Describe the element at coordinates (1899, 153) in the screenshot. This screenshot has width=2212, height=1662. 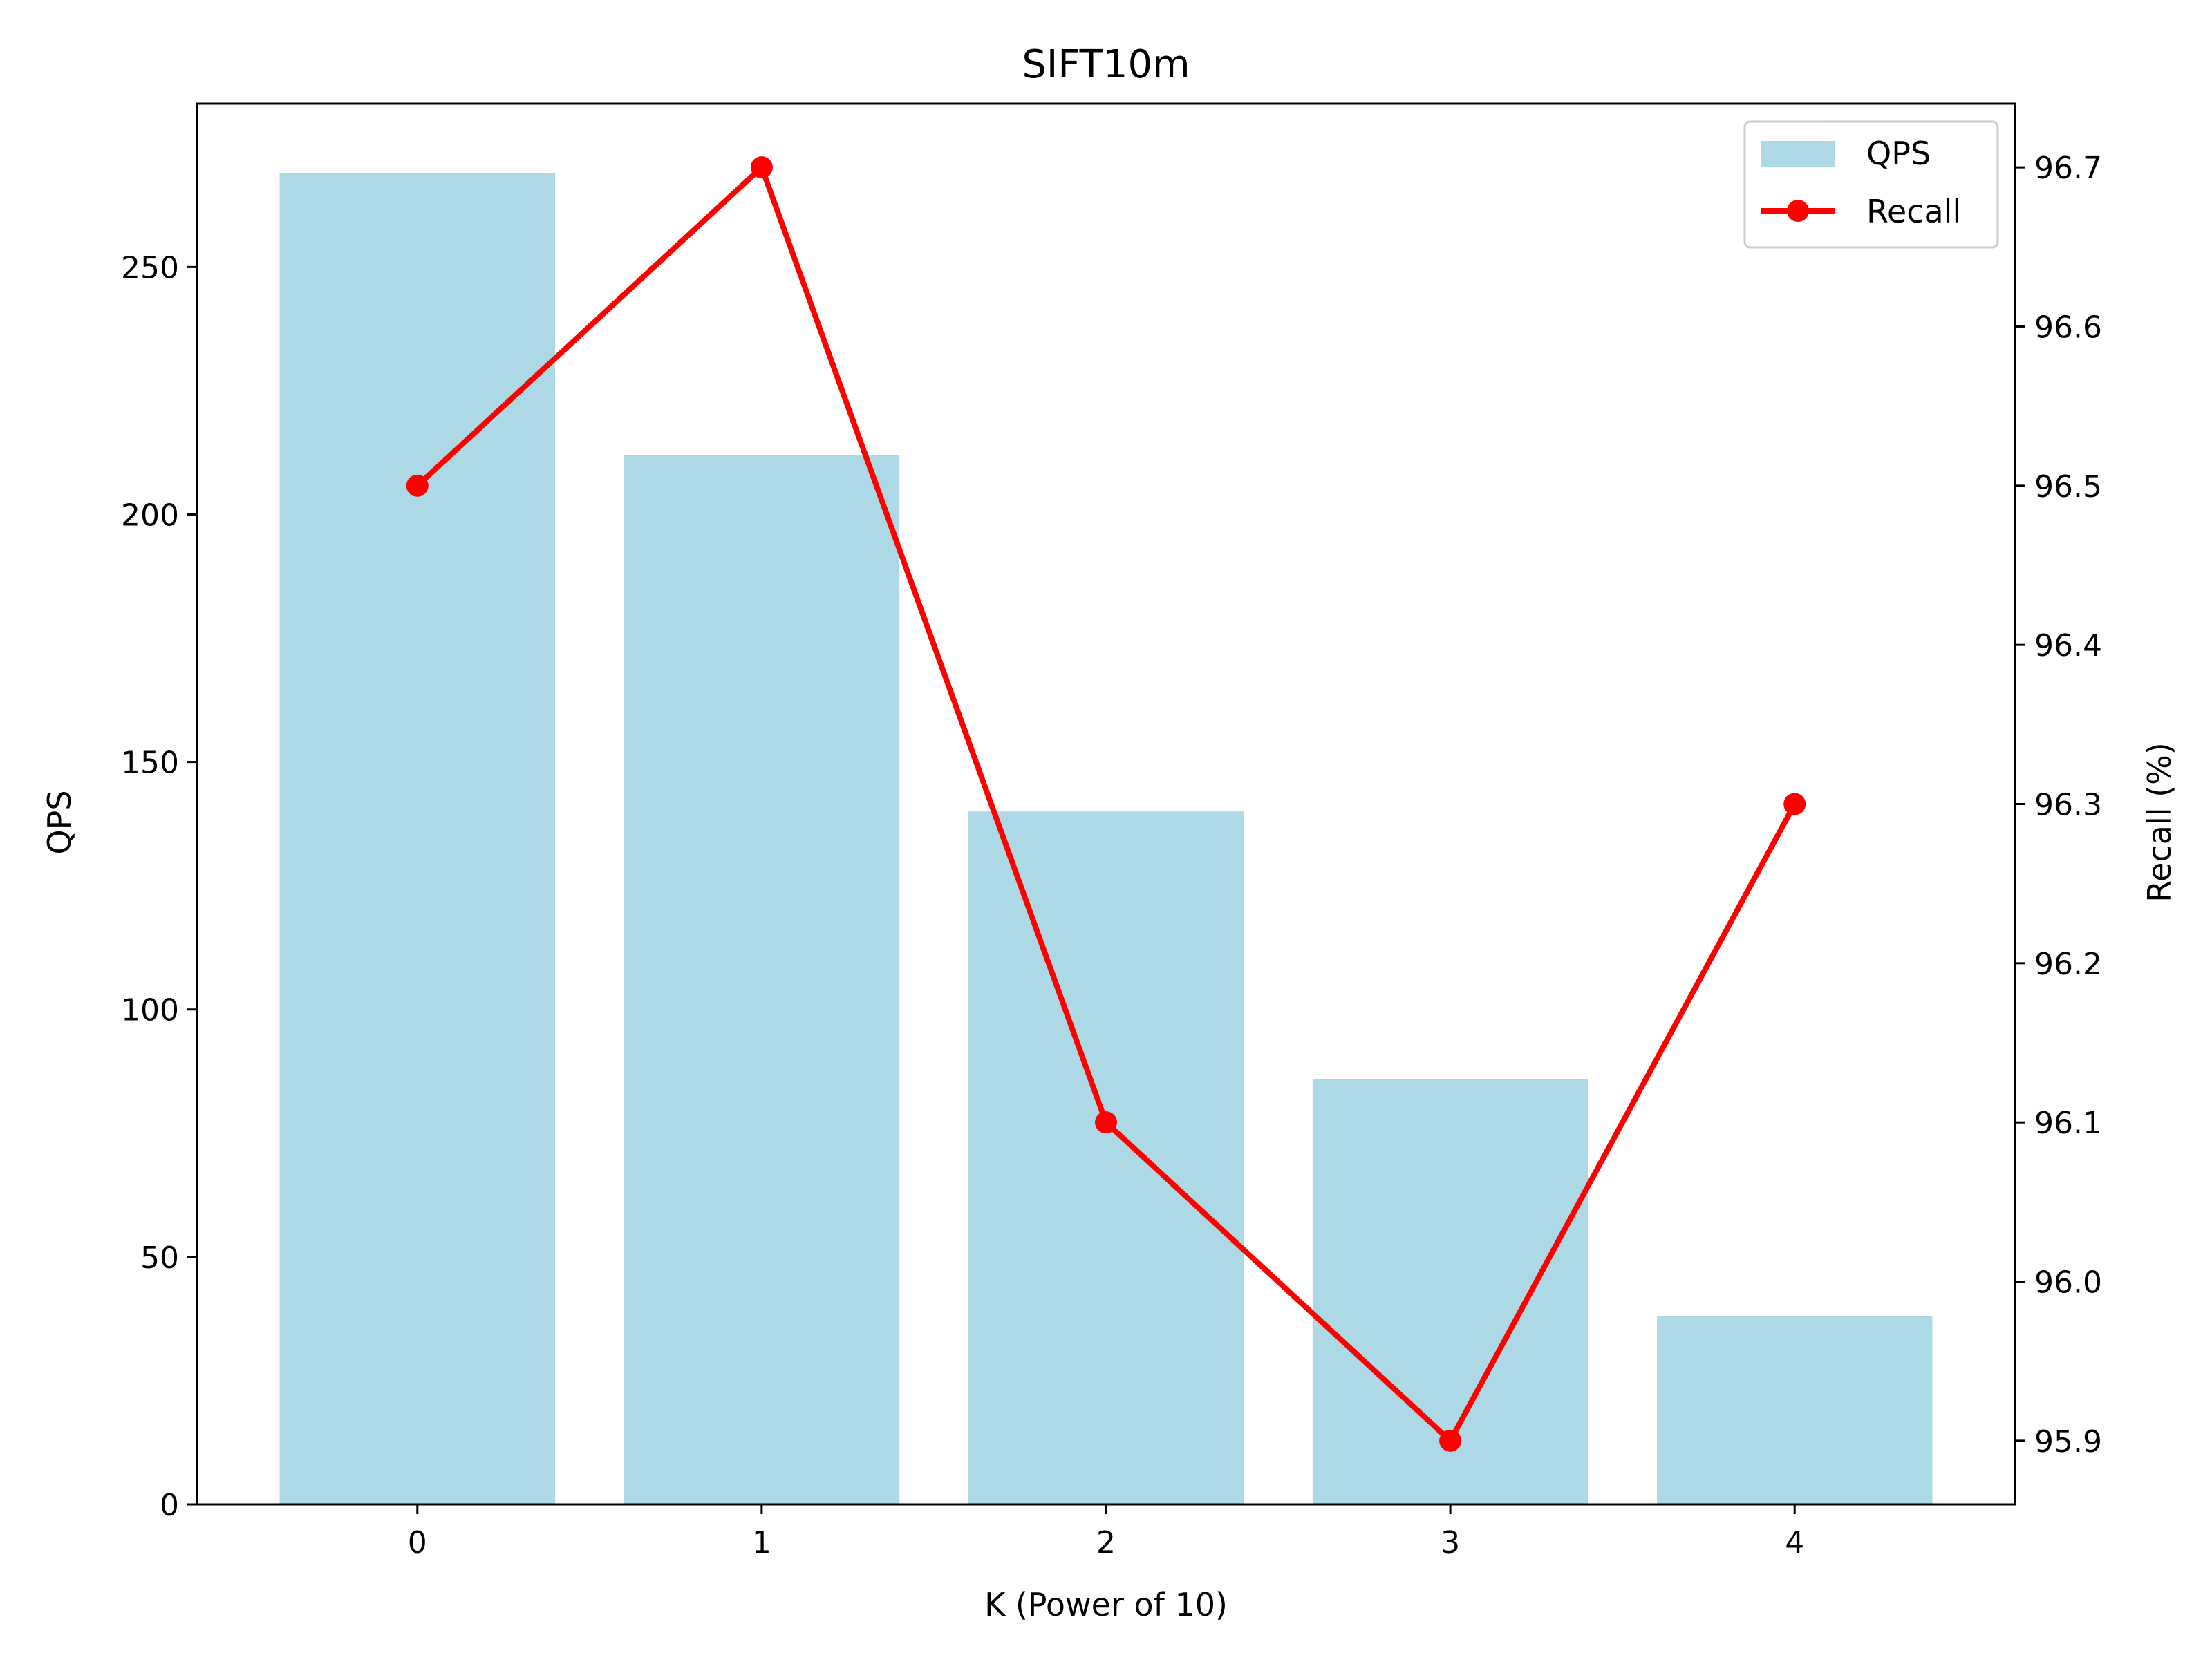
I see `legend-qps-label: QPS` at that location.